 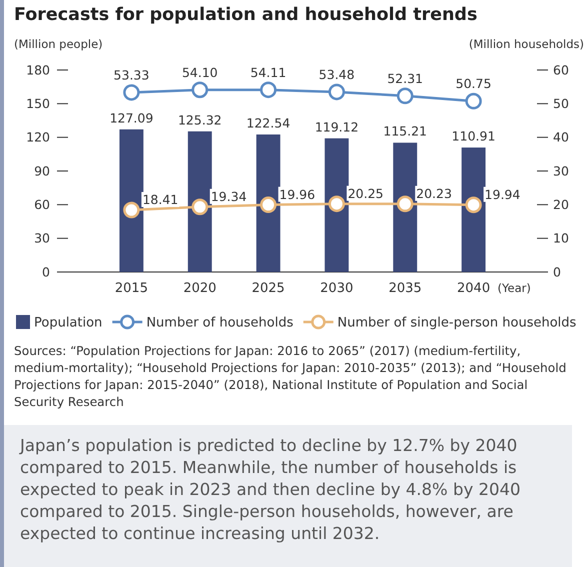 What do you see at coordinates (58, 44) in the screenshot?
I see `y-axis-title: (Million people)` at bounding box center [58, 44].